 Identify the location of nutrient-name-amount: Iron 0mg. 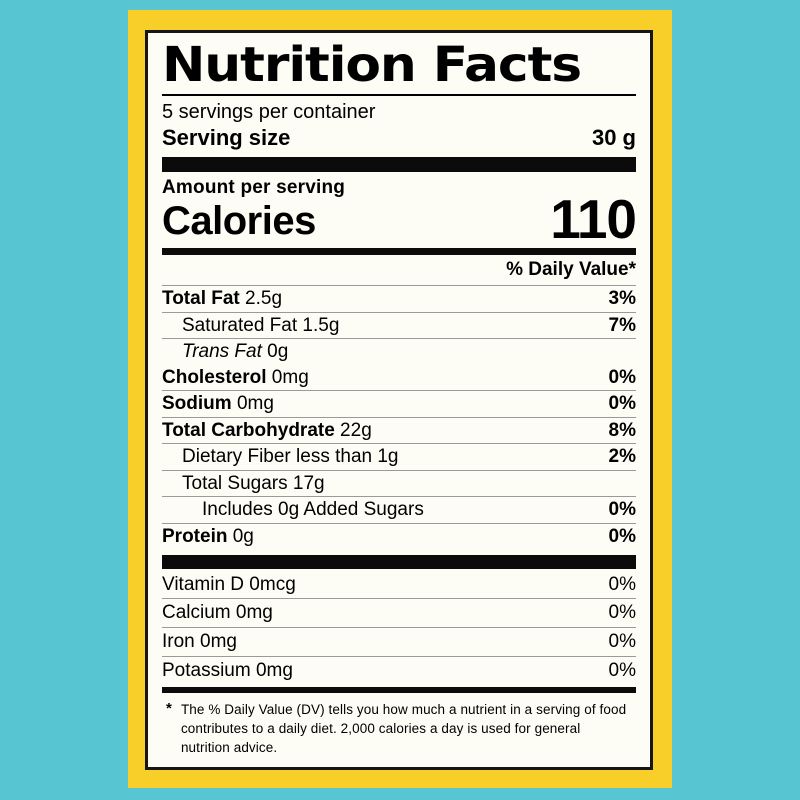
(199, 642).